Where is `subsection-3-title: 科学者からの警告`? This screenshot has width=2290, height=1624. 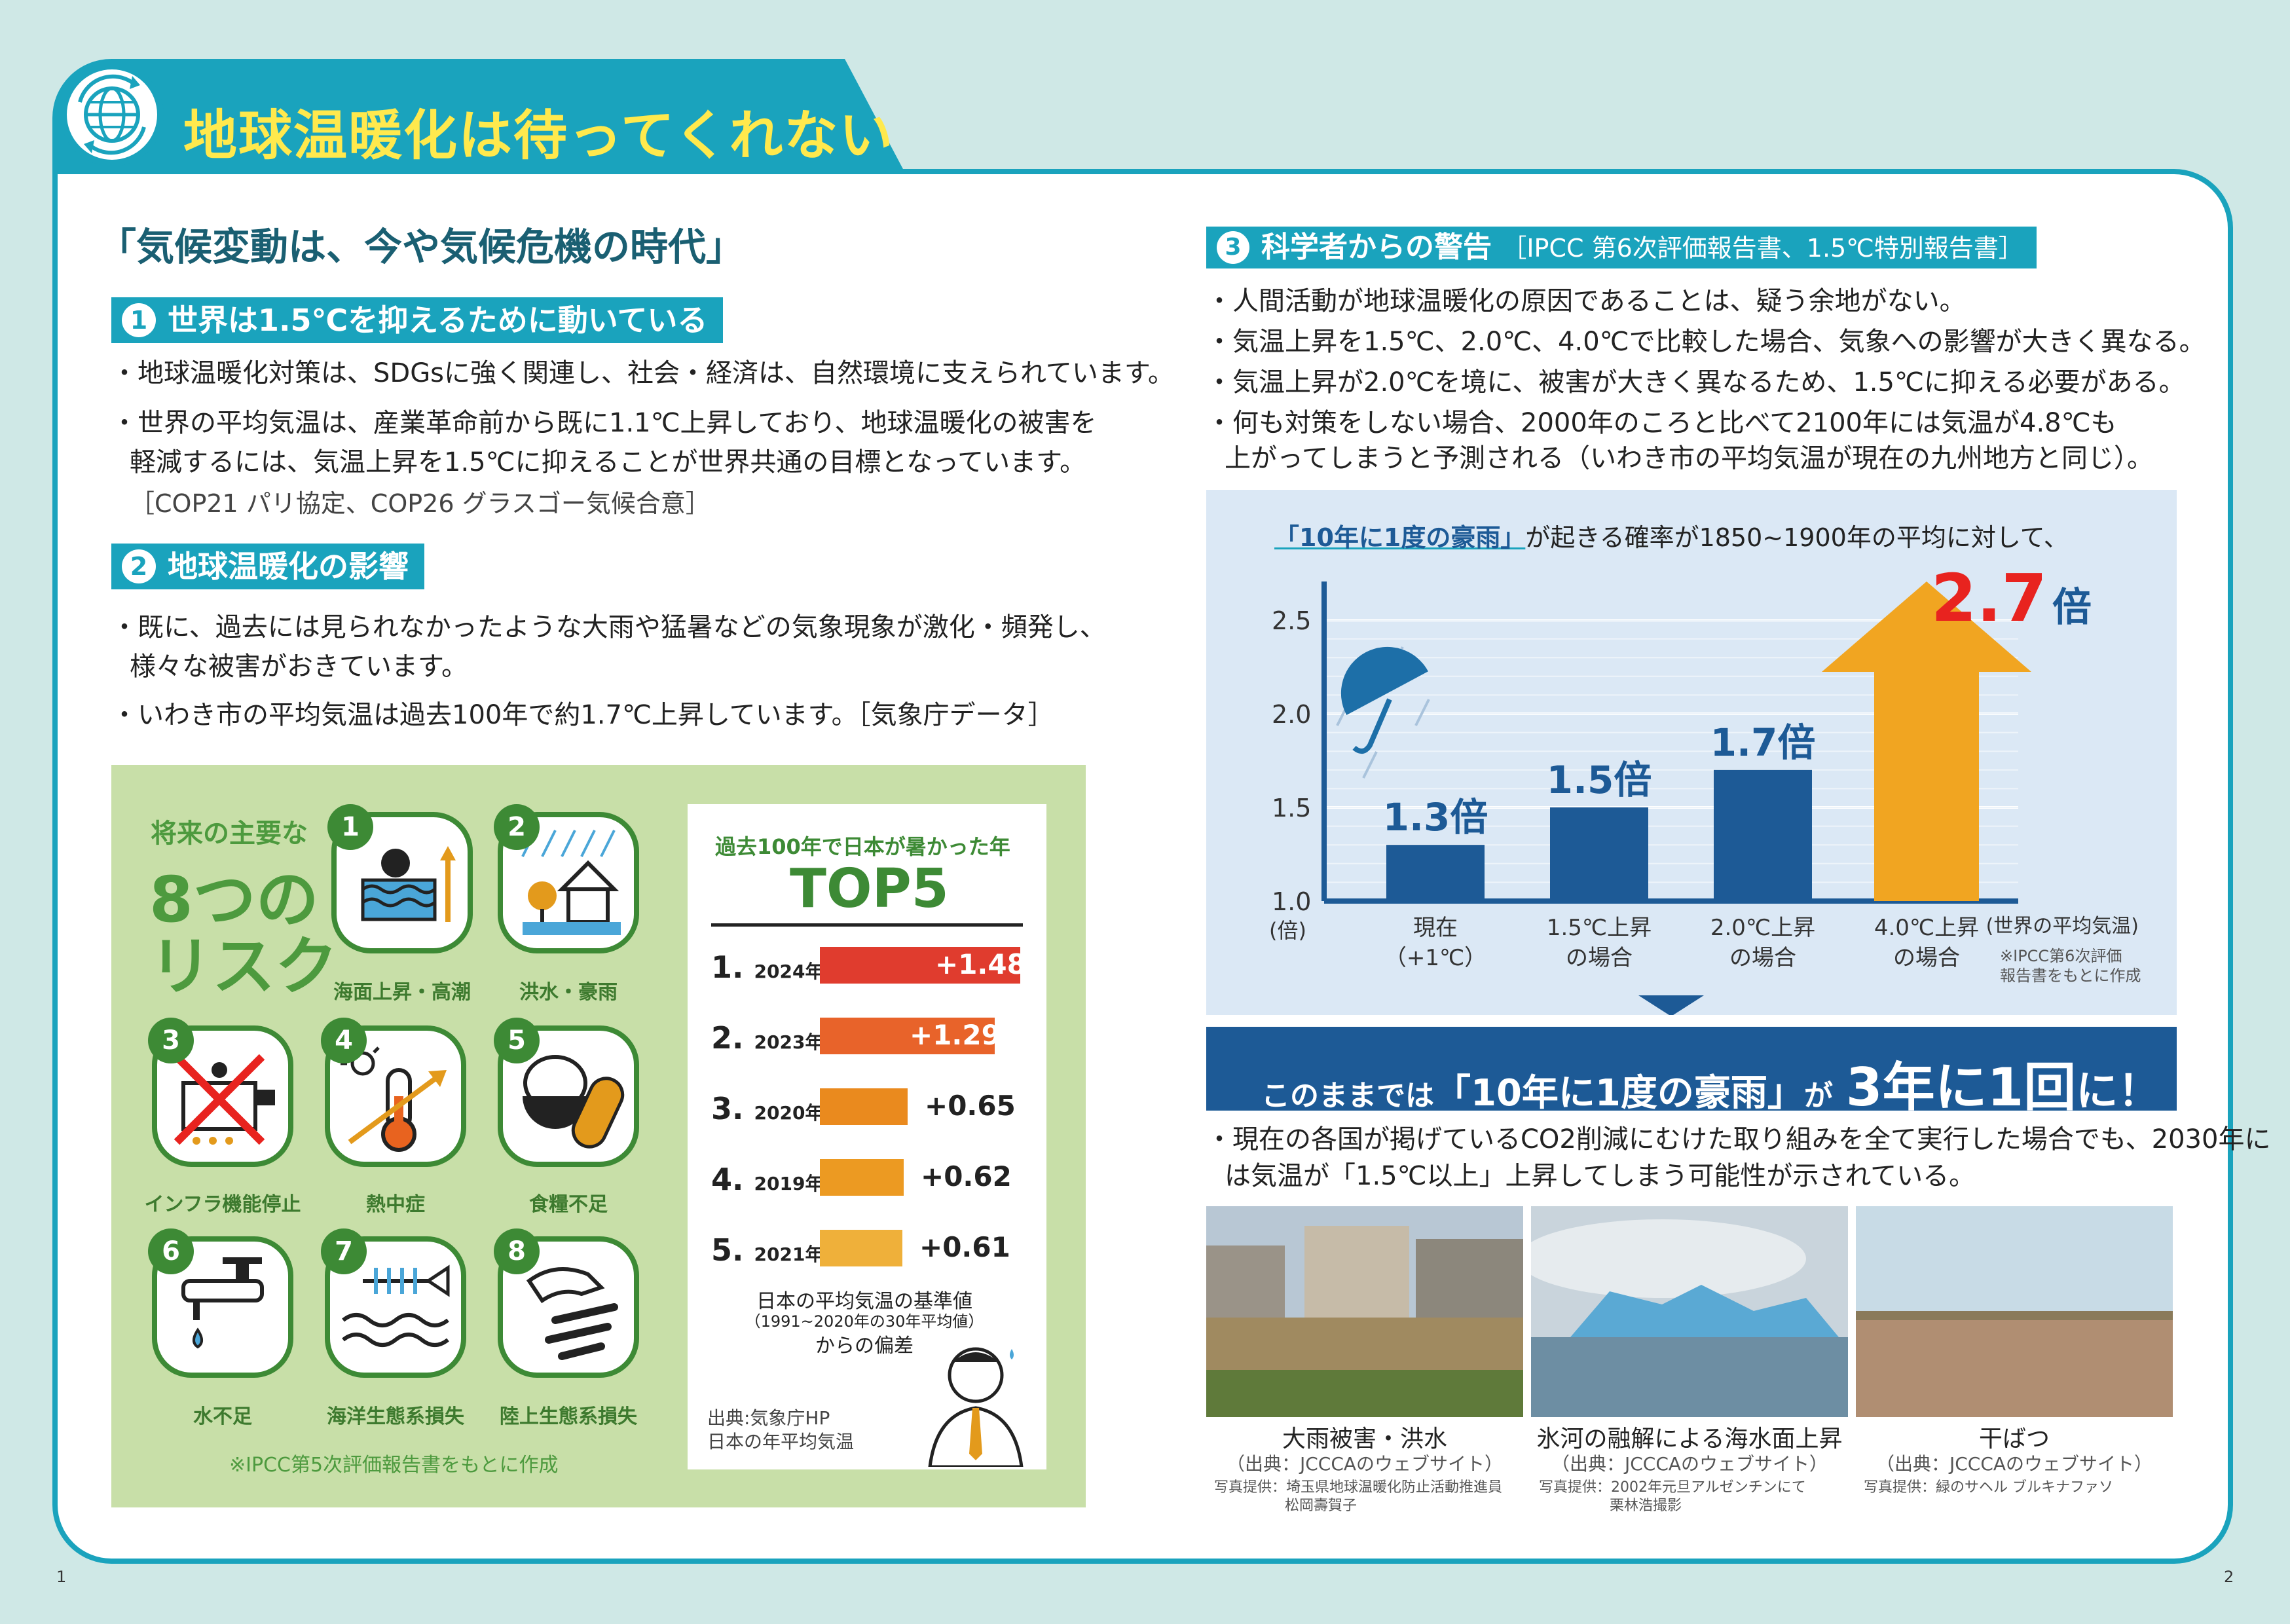
subsection-3-title: 科学者からの警告 is located at coordinates (1376, 247).